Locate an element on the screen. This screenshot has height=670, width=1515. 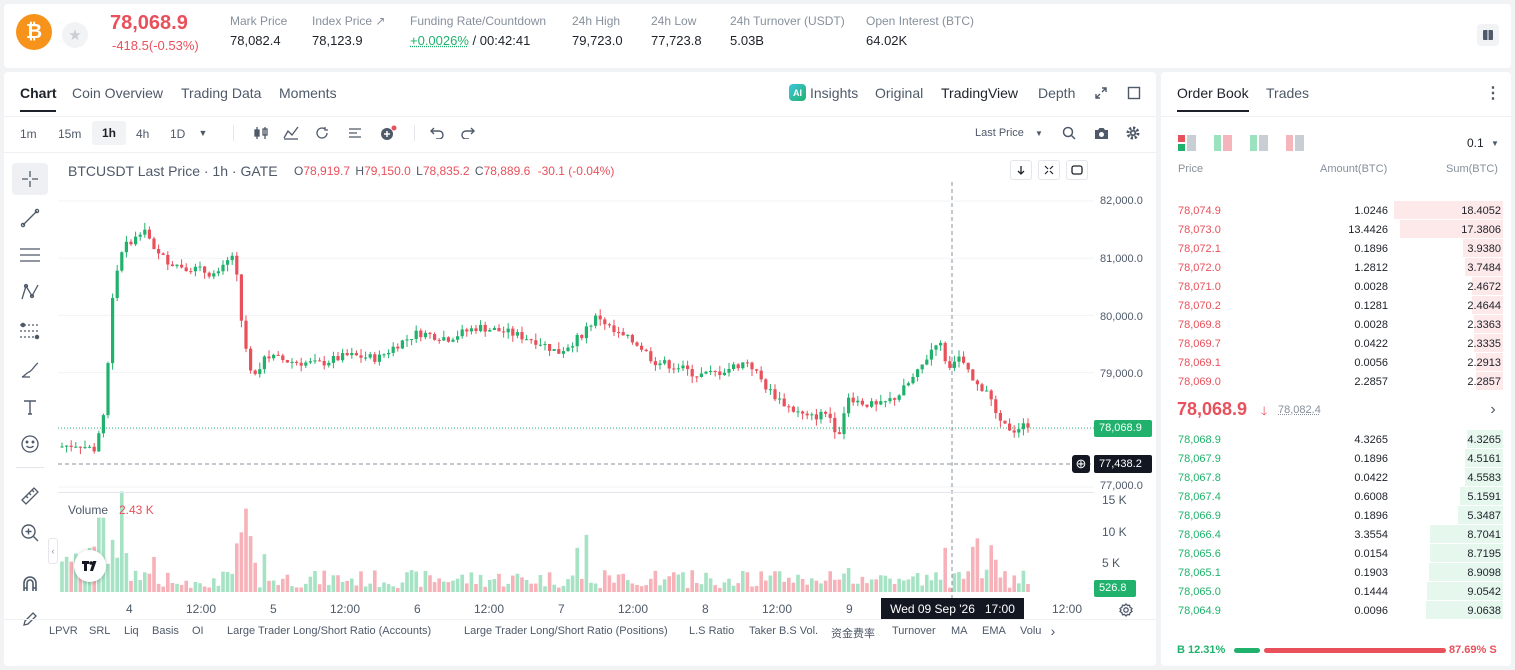
volume-bar is located at coordinates (641, 589).